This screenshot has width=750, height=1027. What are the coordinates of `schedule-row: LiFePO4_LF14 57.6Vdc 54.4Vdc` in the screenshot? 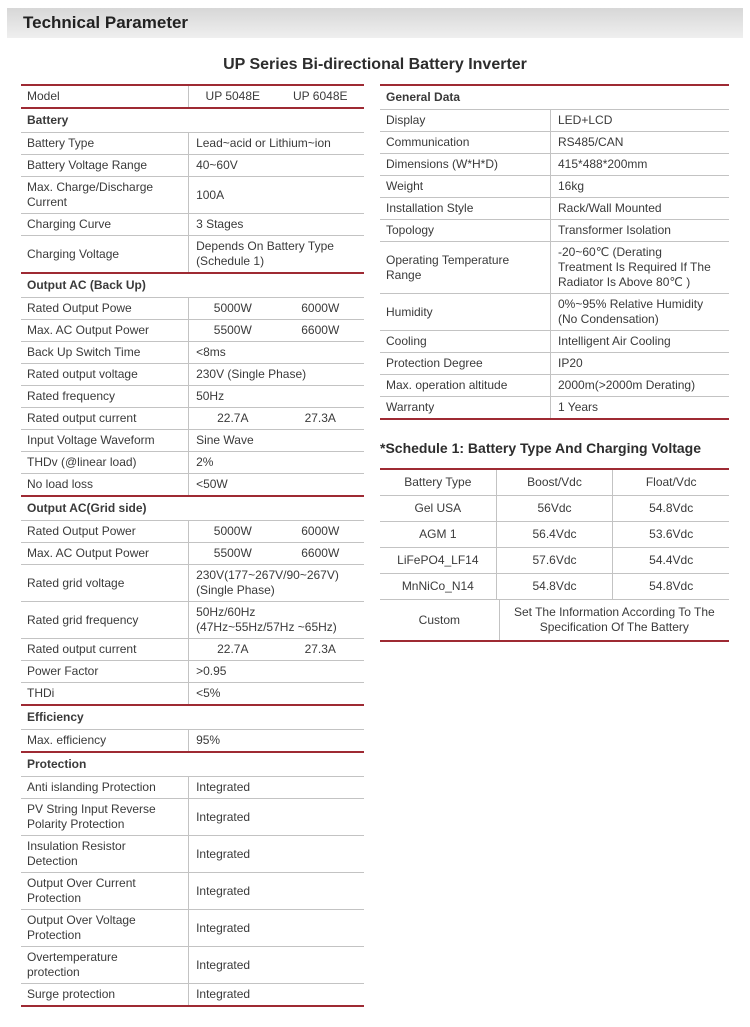 It's located at (554, 560).